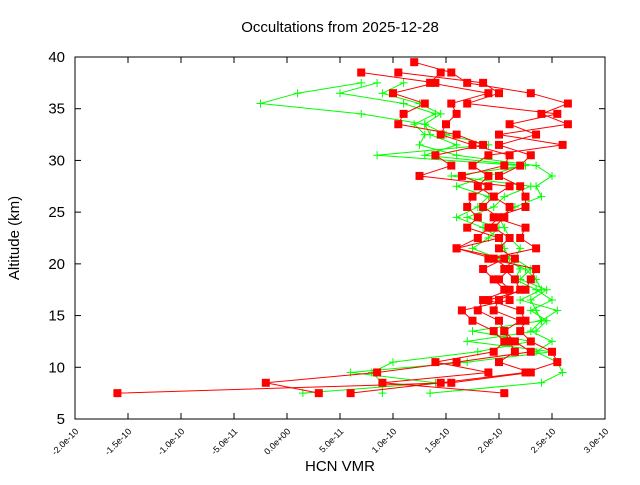  I want to click on y-tick-label: 10, so click(56, 367).